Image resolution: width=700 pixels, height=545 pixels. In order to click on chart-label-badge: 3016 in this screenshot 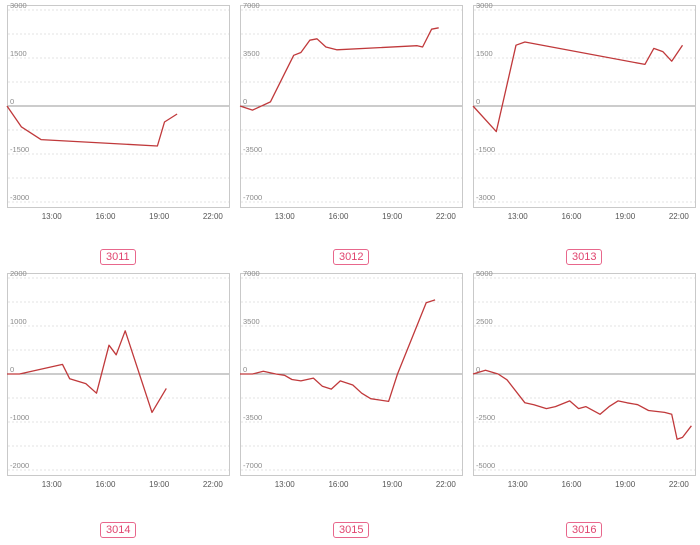, I will do `click(584, 530)`.